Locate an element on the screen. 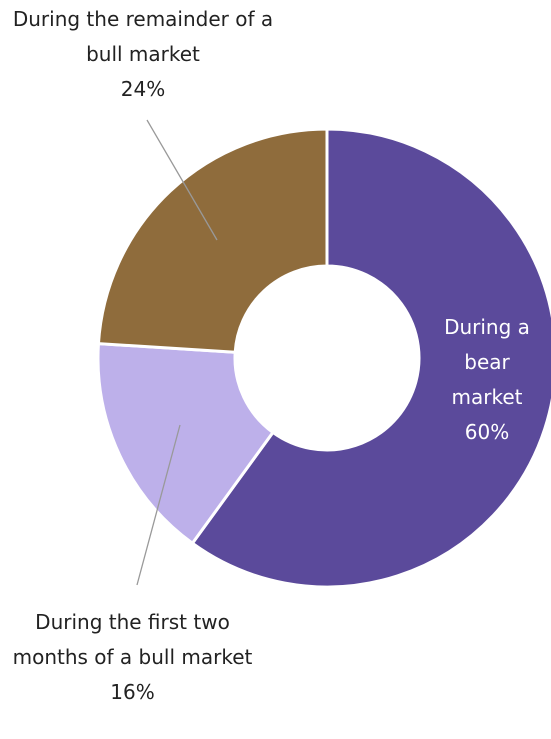 The width and height of the screenshot is (551, 739). category-label: During the remainder of a bull market is located at coordinates (143, 36).